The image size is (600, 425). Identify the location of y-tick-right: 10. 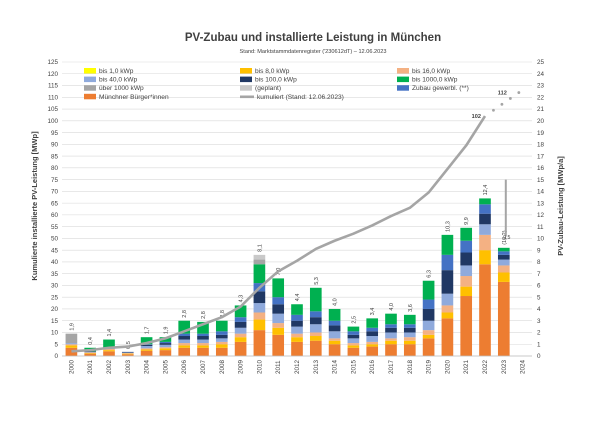
(541, 239).